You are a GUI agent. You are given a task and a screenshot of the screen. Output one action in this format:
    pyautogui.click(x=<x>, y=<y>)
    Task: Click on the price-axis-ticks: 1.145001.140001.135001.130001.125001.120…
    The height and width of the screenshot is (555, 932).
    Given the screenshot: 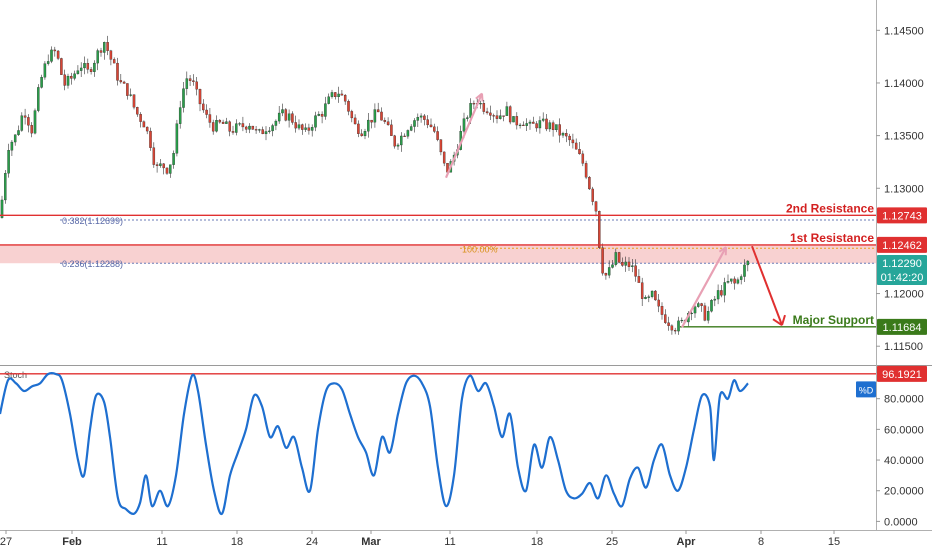 What is the action you would take?
    pyautogui.click(x=900, y=189)
    